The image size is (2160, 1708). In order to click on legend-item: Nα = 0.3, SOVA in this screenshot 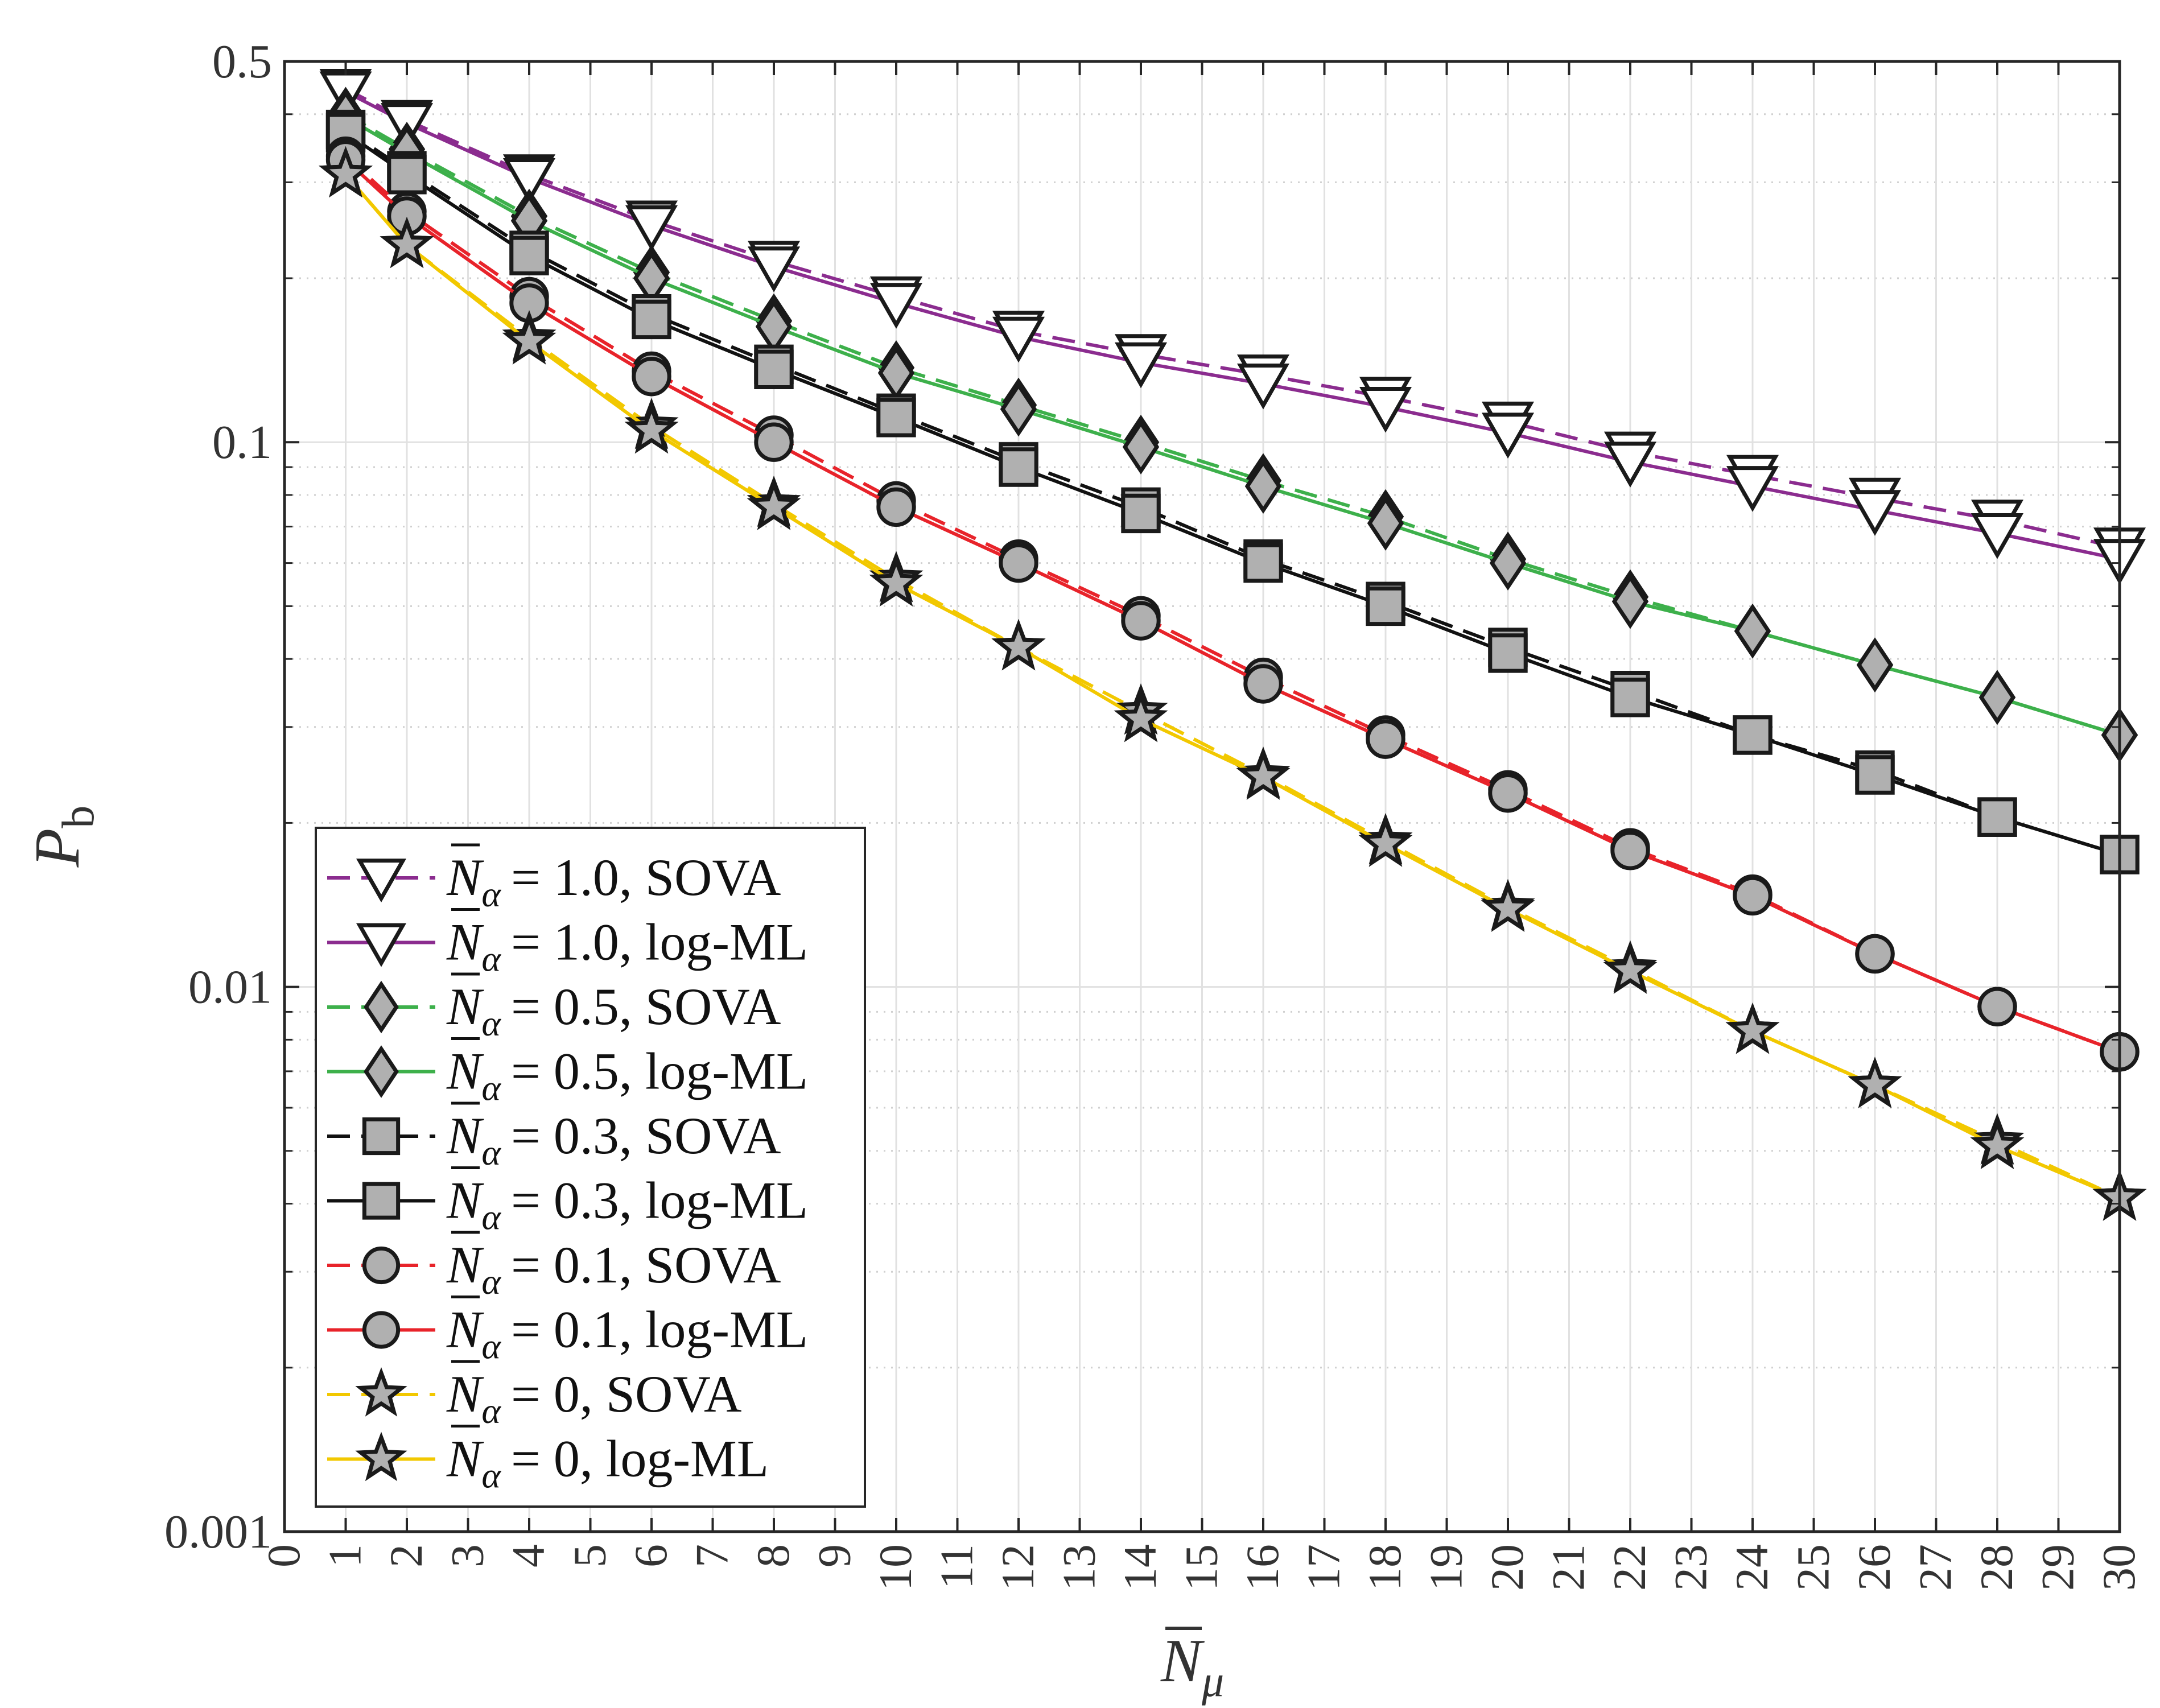, I will do `click(554, 1137)`.